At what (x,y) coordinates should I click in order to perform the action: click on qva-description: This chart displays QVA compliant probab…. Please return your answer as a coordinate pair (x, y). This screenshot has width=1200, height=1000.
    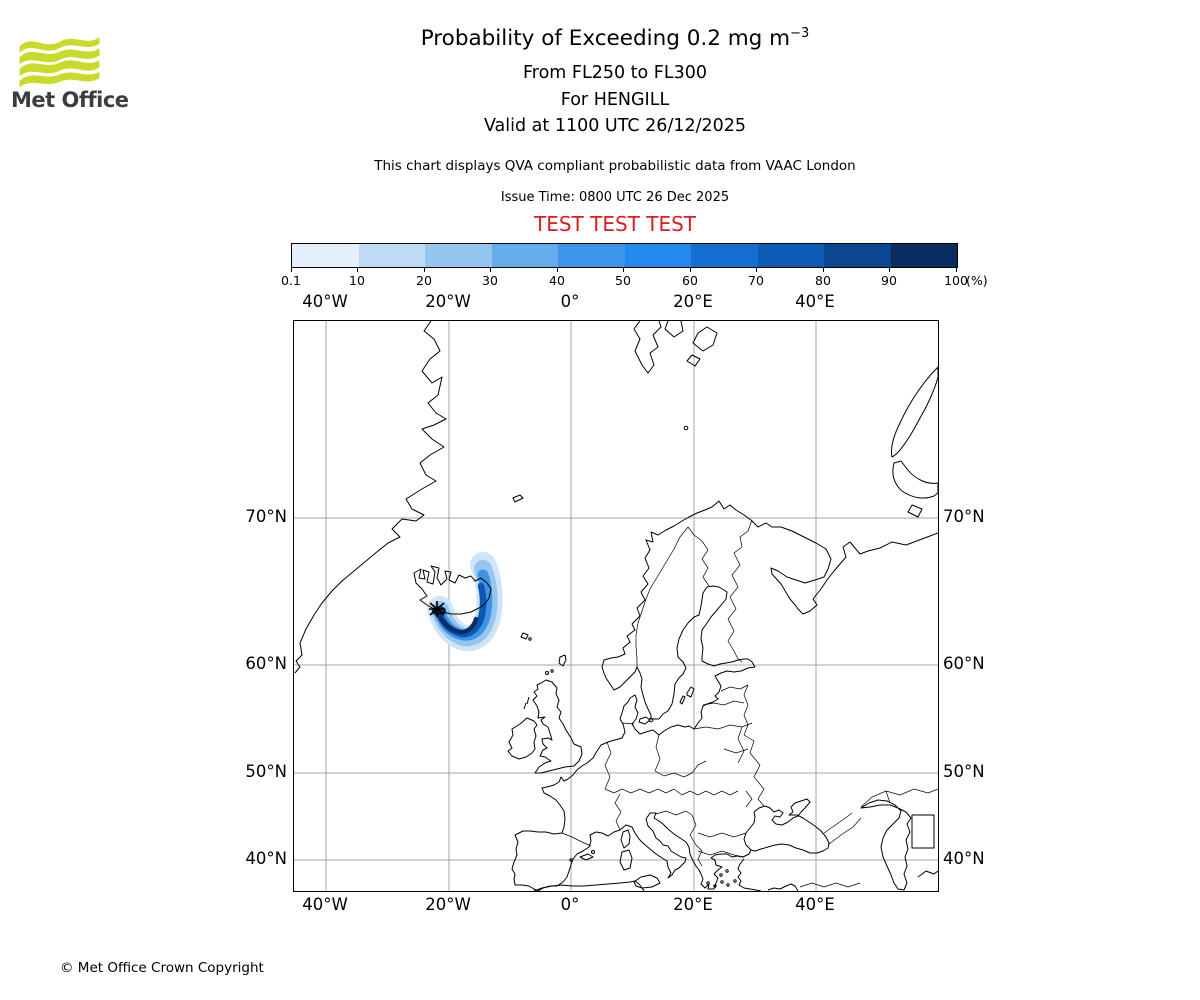
    Looking at the image, I should click on (615, 166).